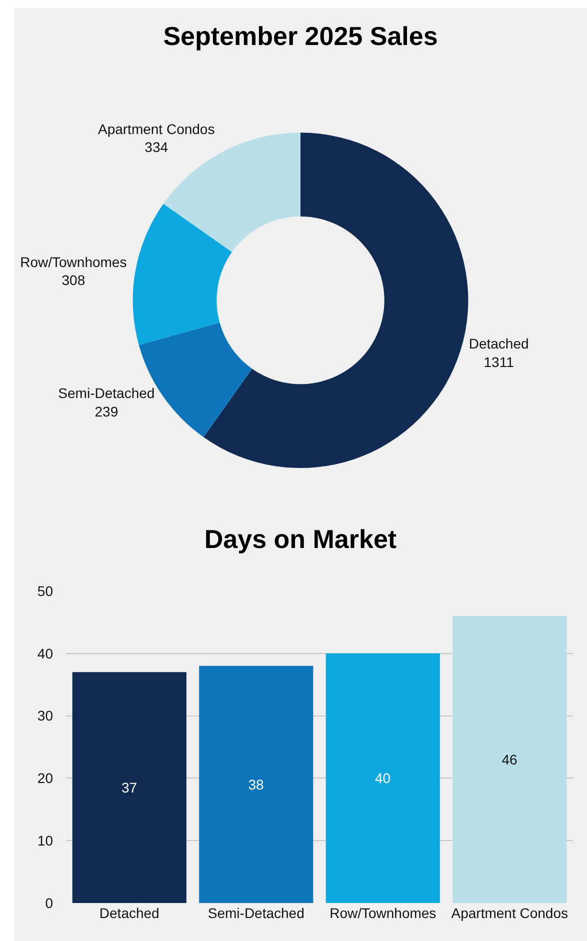  Describe the element at coordinates (498, 344) in the screenshot. I see `slice-label: Detached` at that location.